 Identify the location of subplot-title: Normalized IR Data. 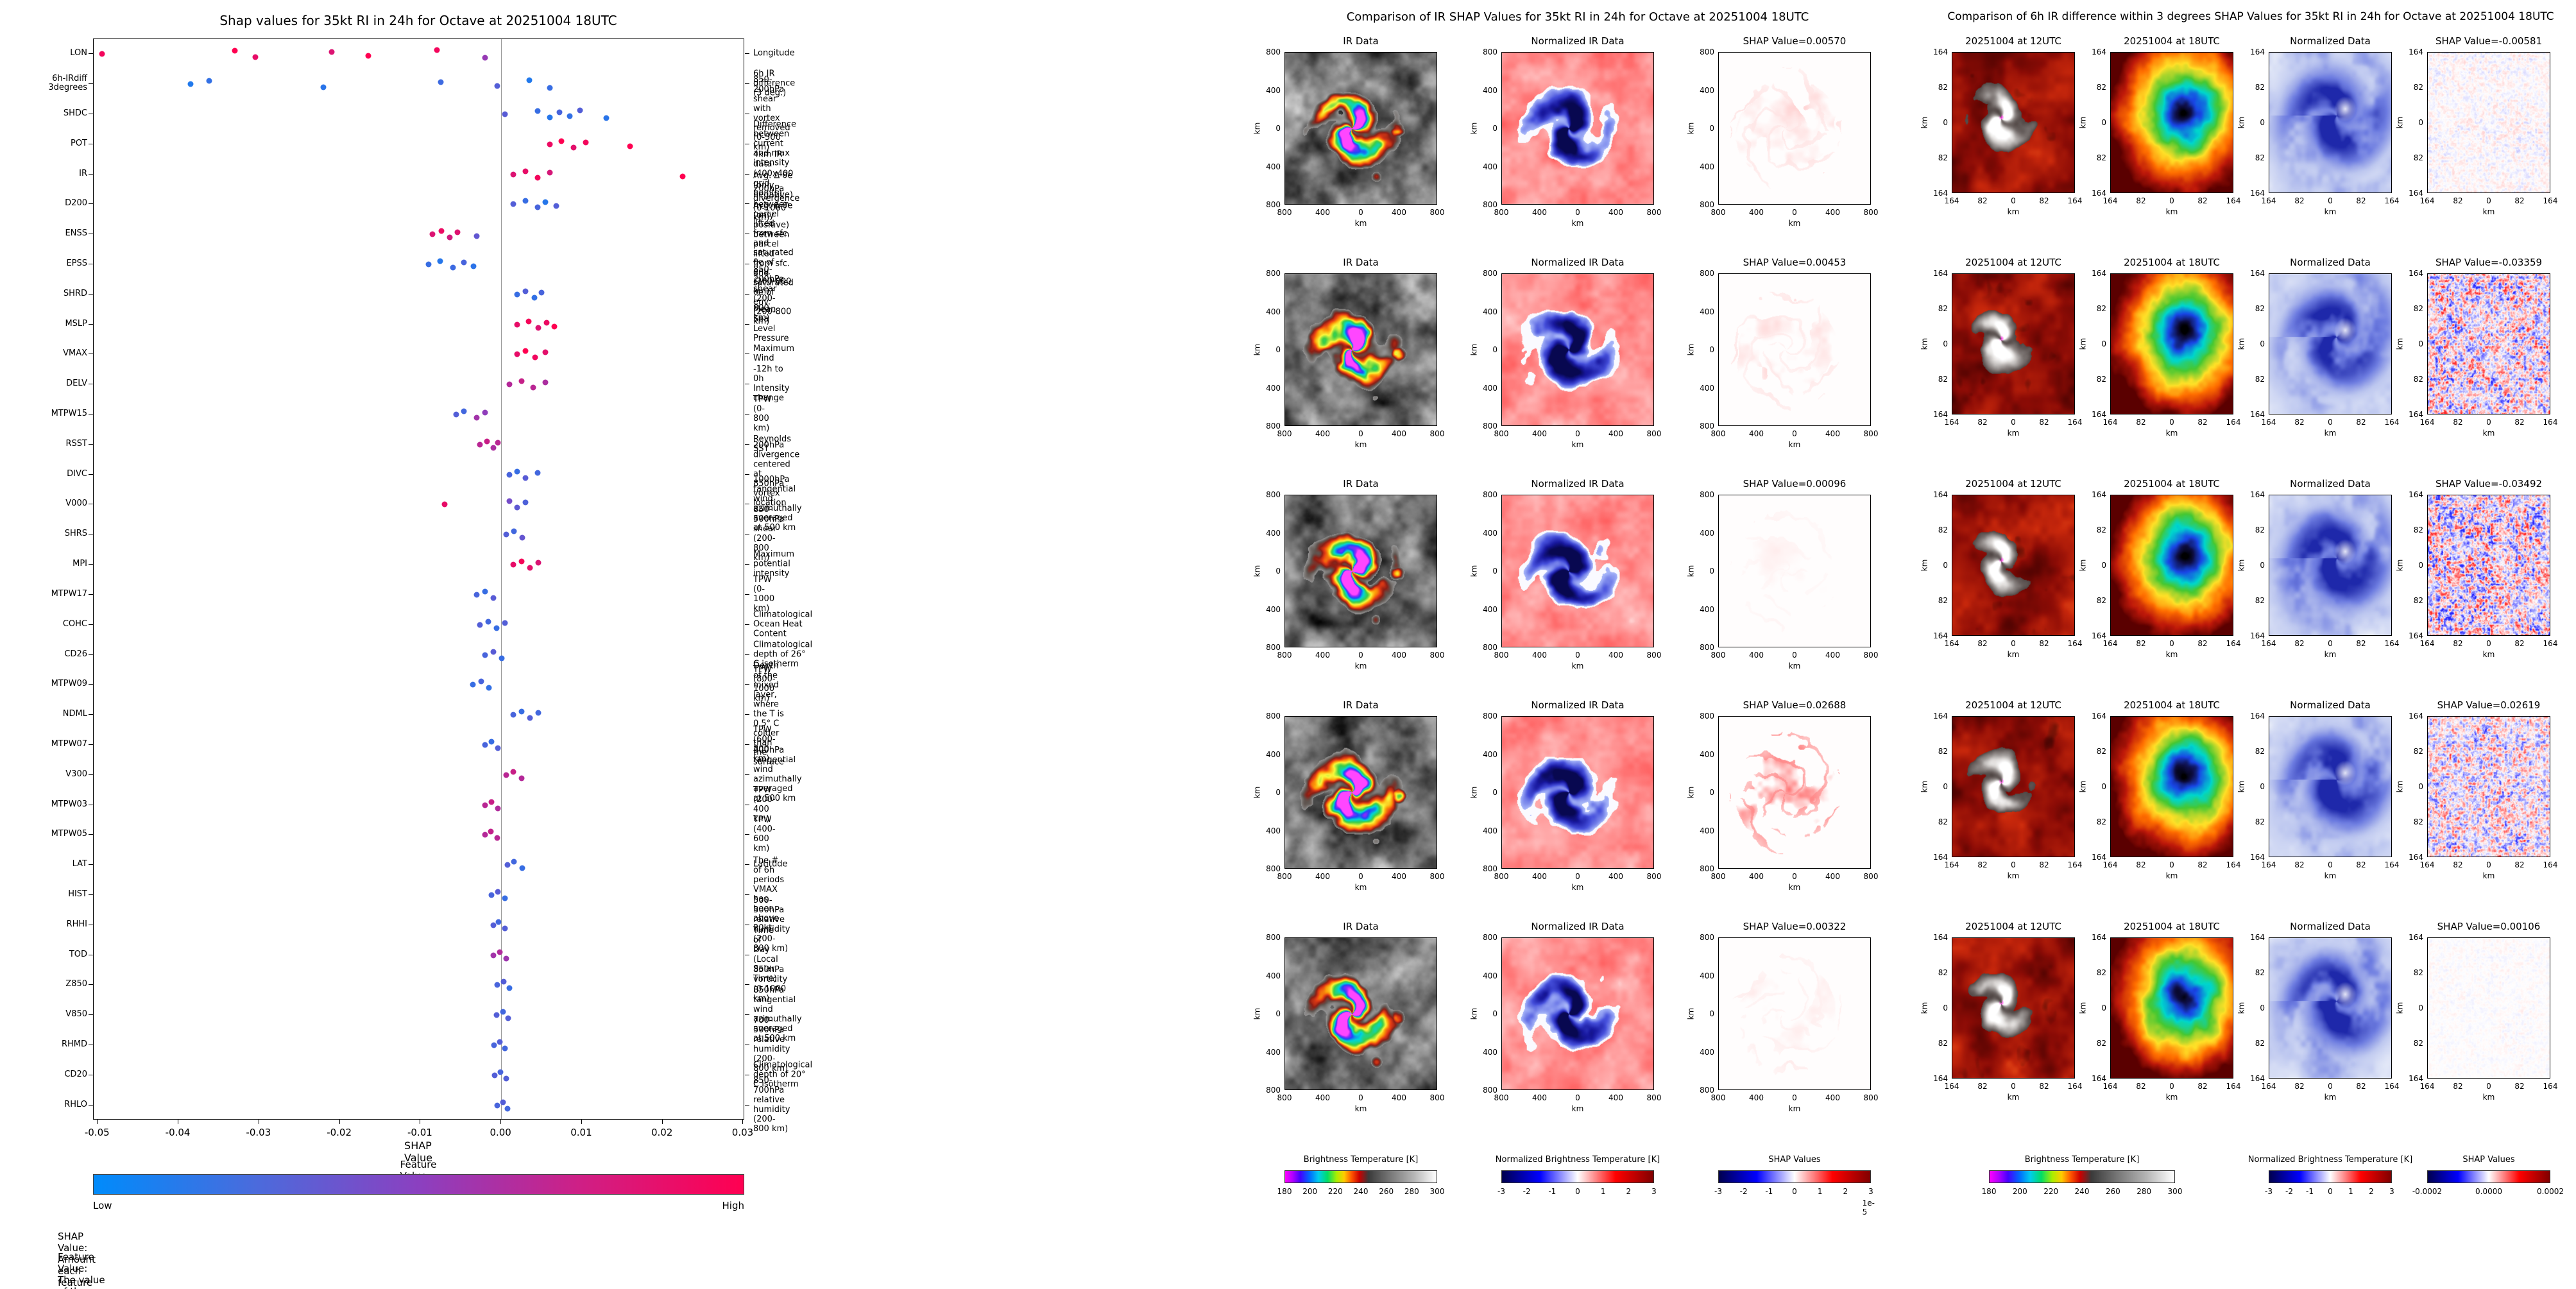
(1578, 705).